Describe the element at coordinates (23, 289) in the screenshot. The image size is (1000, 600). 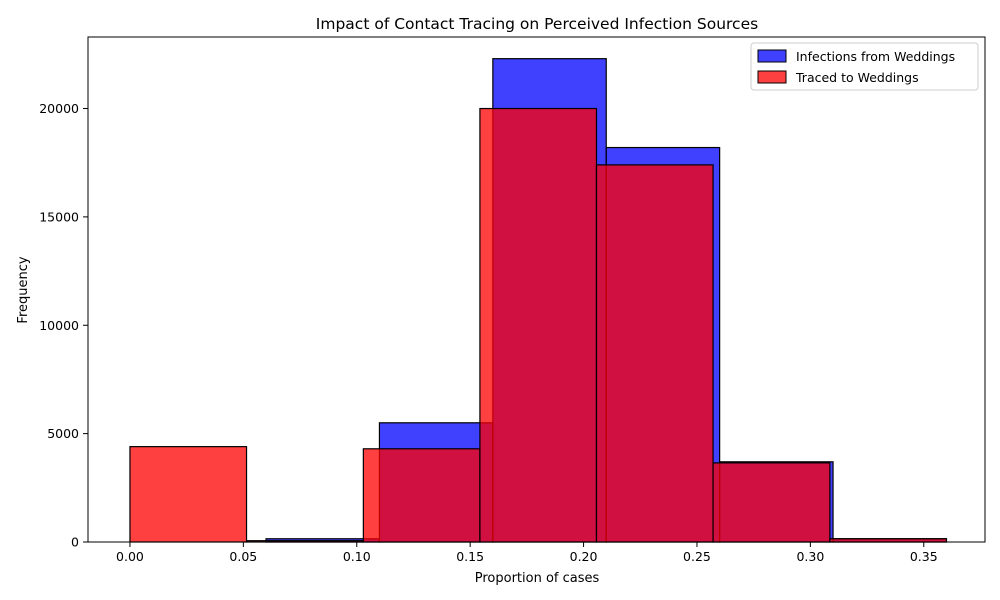
I see `y-axis-label: Frequency` at that location.